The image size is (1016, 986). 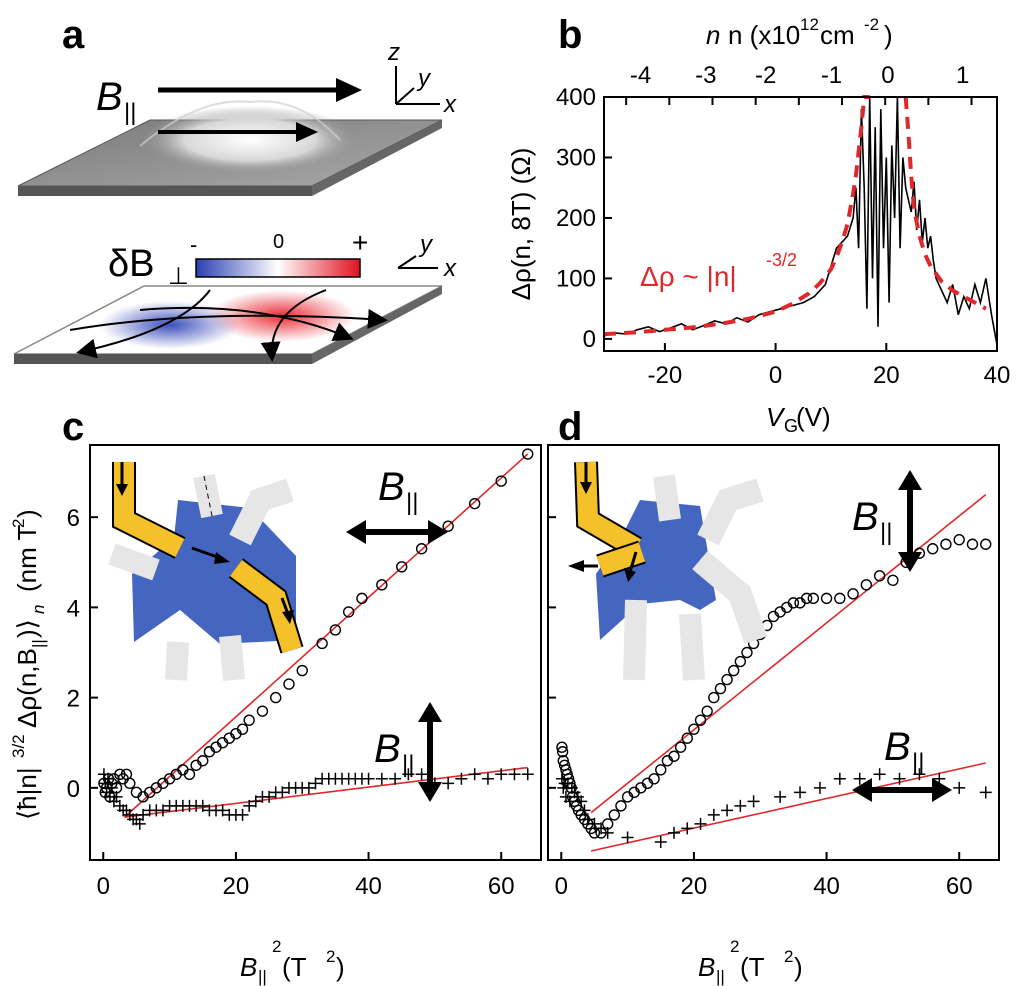 What do you see at coordinates (408, 764) in the screenshot?
I see `c-bpar-v-sub: ||` at bounding box center [408, 764].